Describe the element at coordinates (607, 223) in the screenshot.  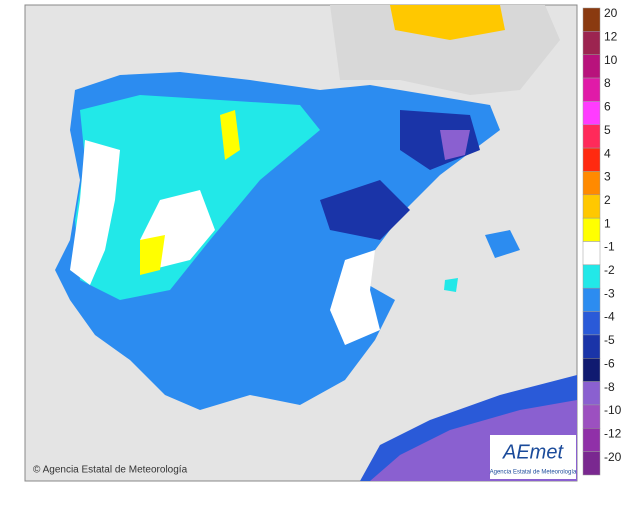
I see `legend-label: 1` at that location.